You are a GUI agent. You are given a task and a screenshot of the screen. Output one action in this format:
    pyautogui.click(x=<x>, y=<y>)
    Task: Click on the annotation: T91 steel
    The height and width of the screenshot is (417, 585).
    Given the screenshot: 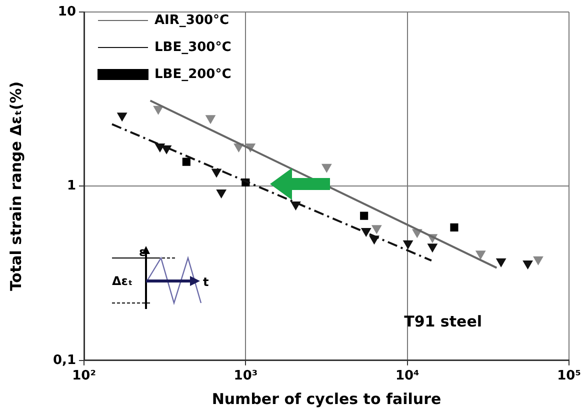 What is the action you would take?
    pyautogui.click(x=443, y=321)
    